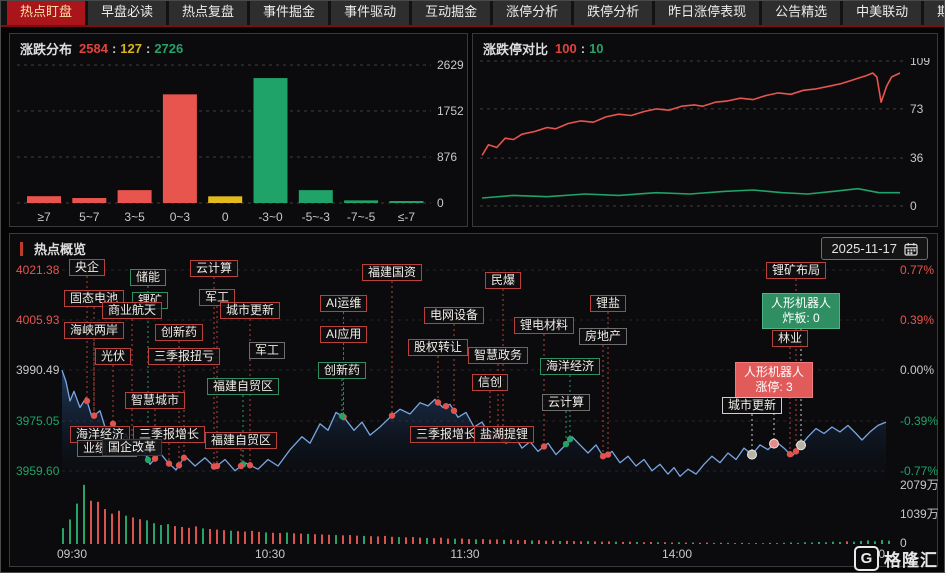  I want to click on hotspot-label-10: 商业航天, so click(132, 310).